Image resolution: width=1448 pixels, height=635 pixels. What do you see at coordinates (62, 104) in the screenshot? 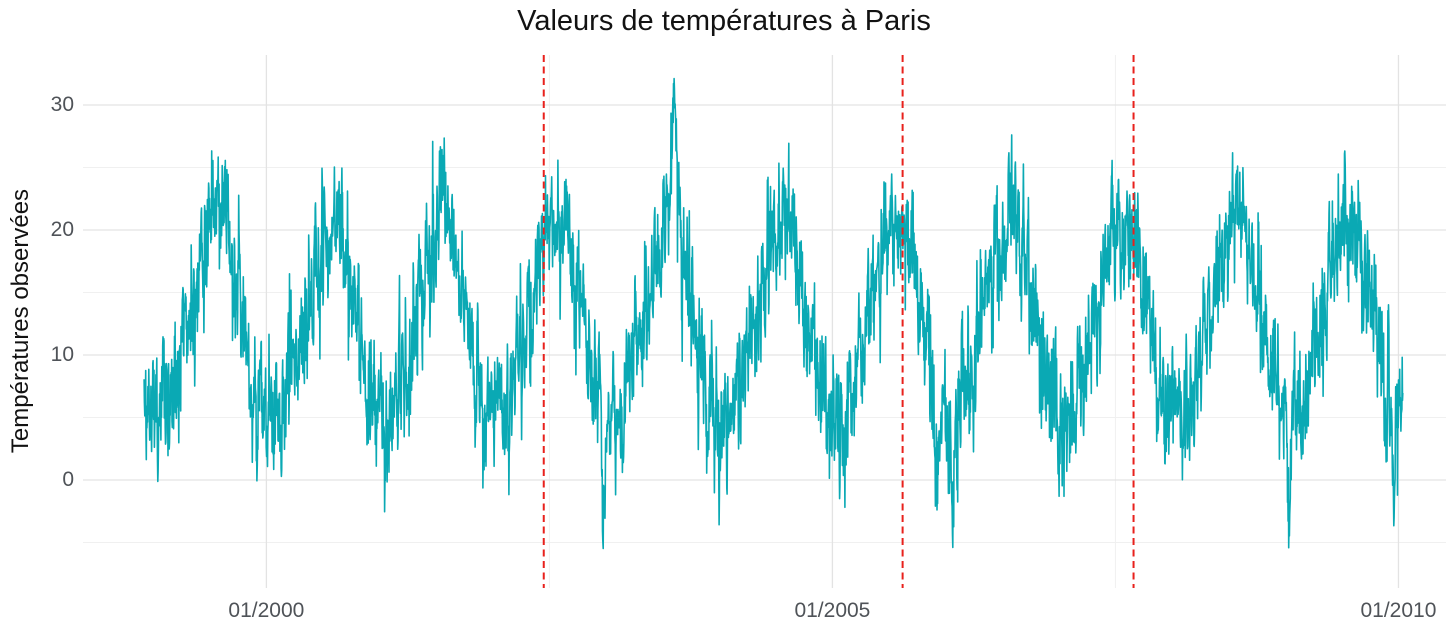
I see `y-tick-label: 30` at bounding box center [62, 104].